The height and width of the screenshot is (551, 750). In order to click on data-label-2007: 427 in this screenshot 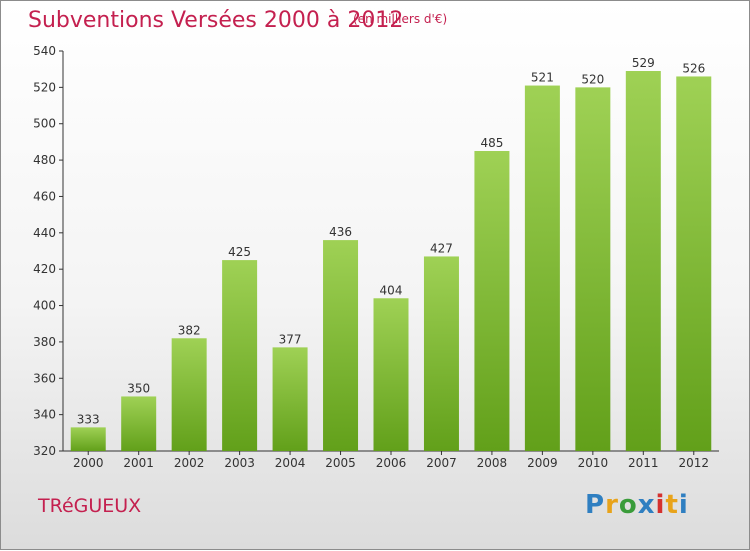, I will do `click(441, 248)`.